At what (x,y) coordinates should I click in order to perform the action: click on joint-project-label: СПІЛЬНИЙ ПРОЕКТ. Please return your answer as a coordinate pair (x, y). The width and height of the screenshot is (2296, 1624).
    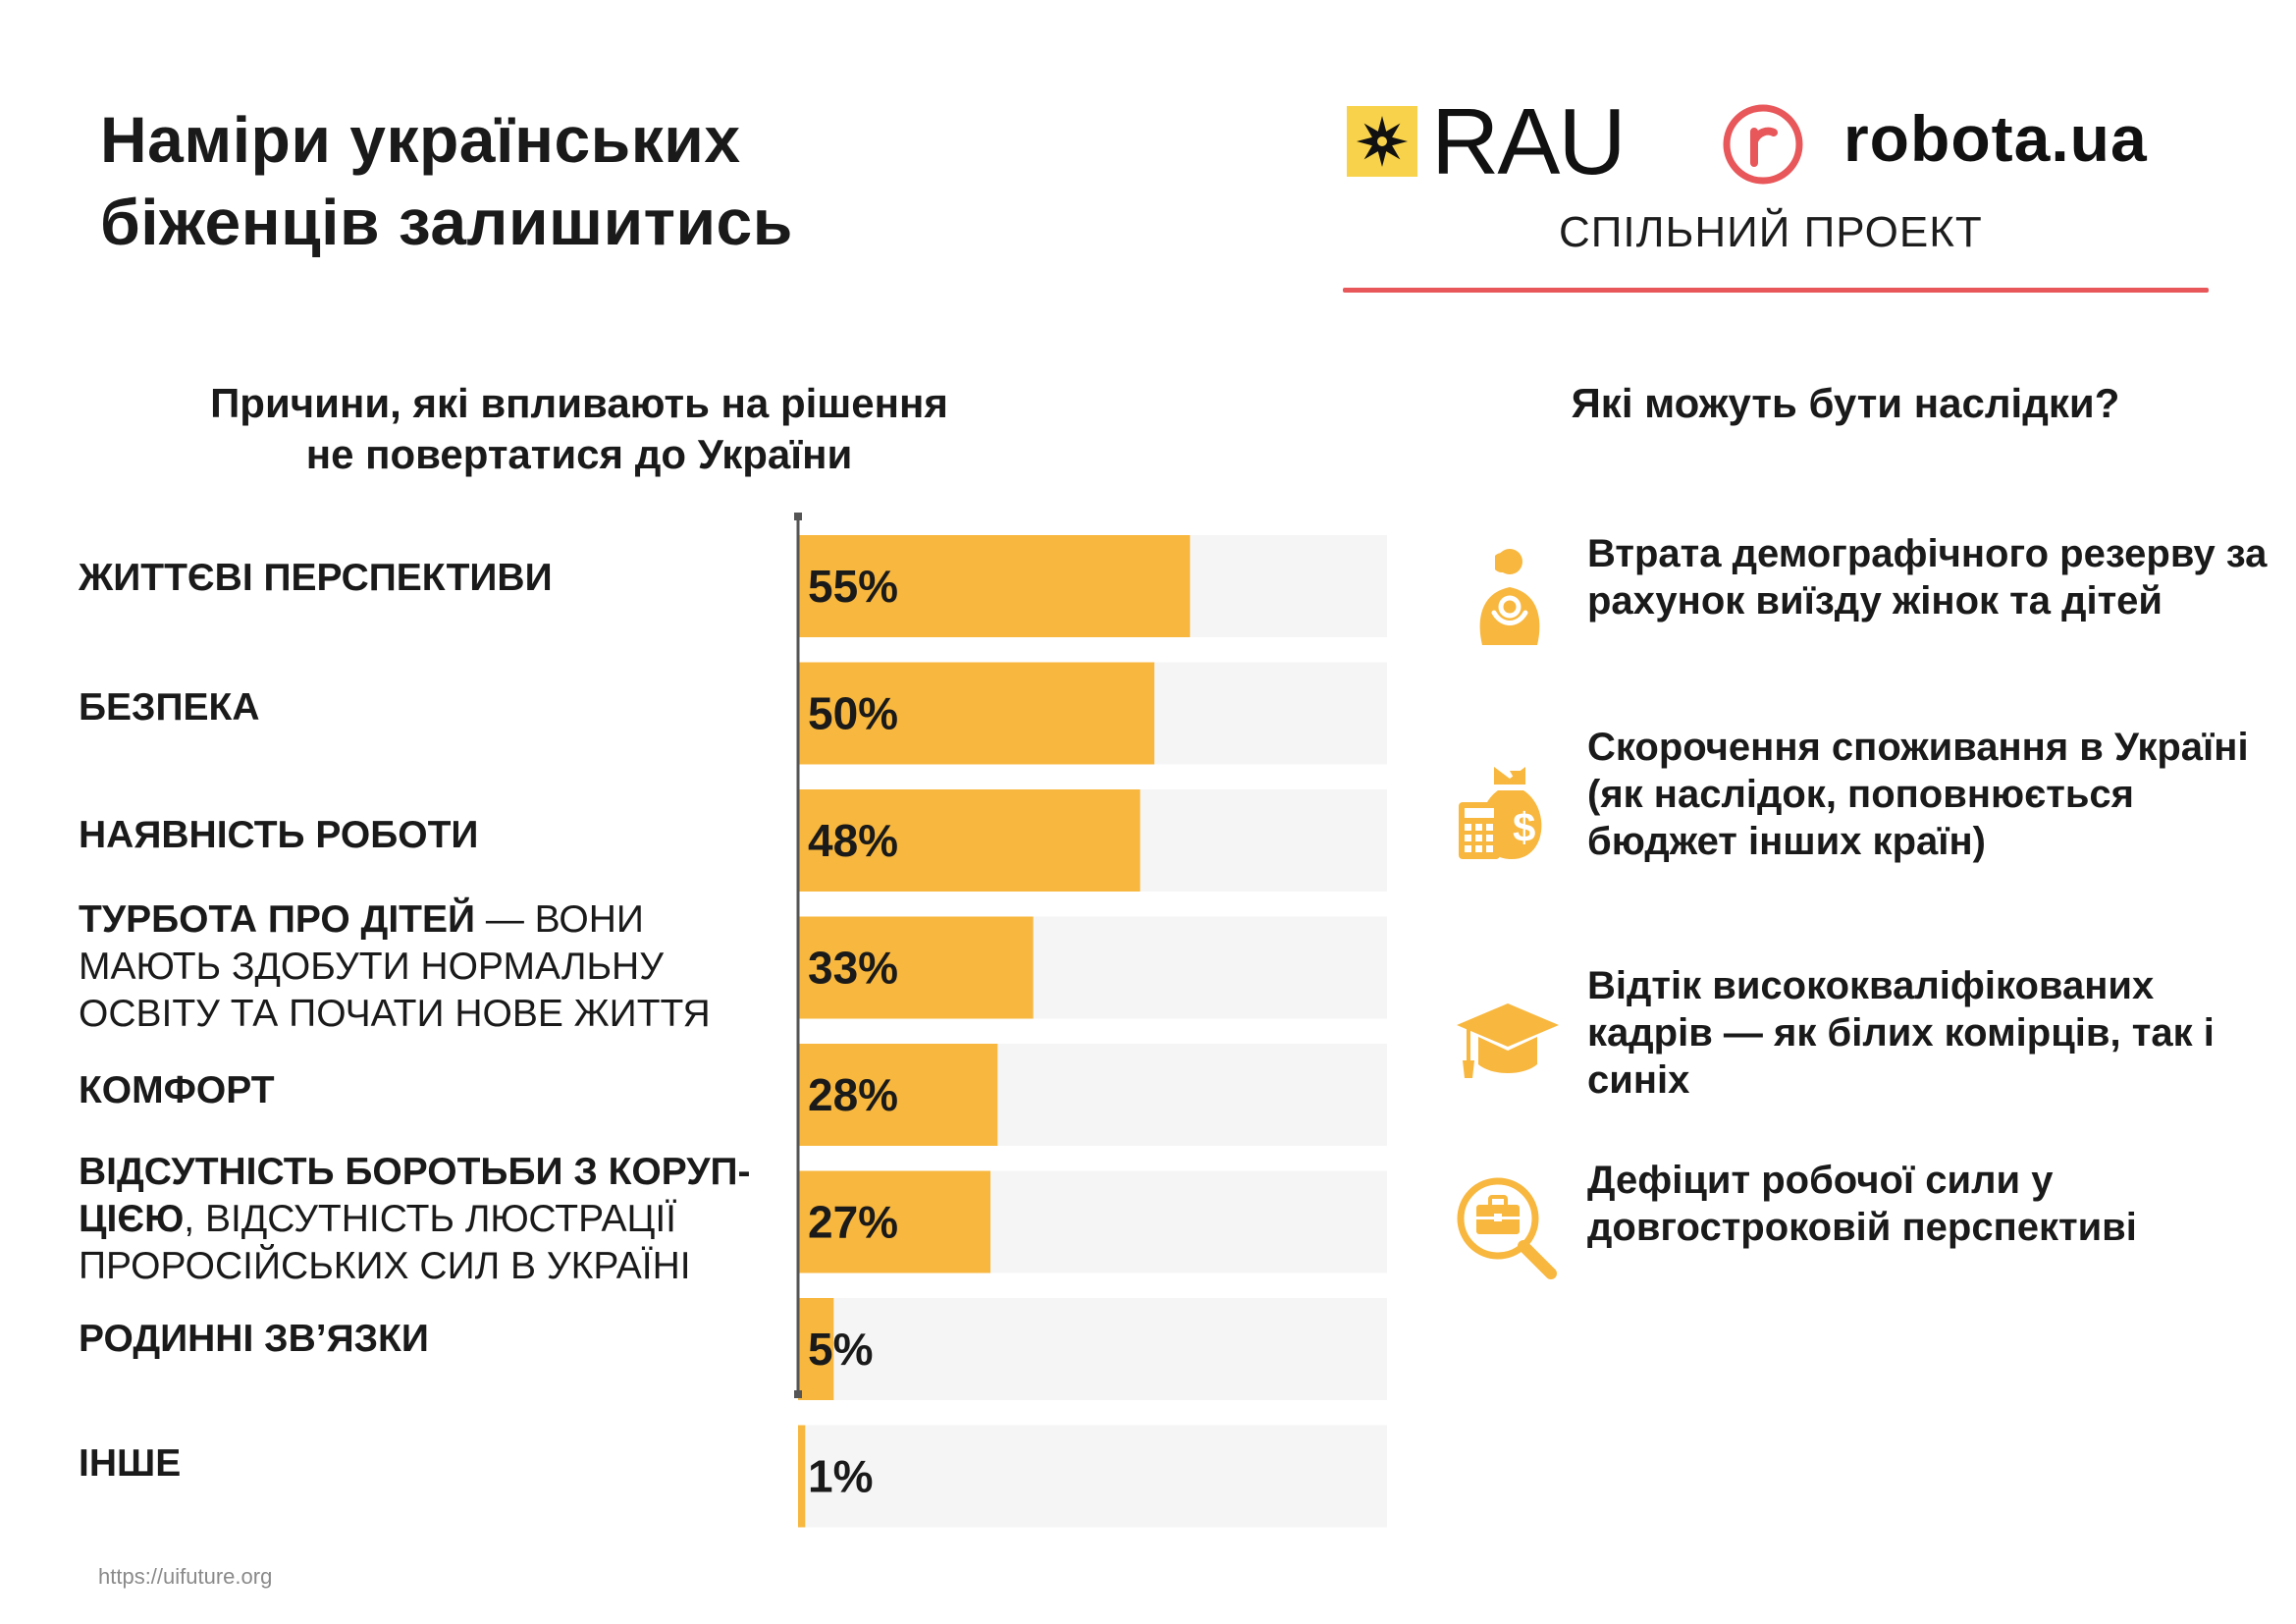
    Looking at the image, I should click on (1771, 232).